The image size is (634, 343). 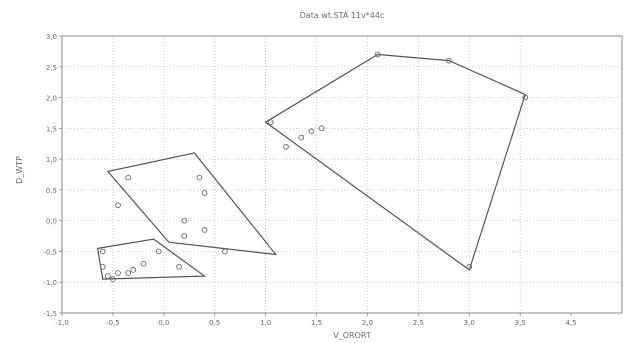 I want to click on y-tick-label: 3,0, so click(x=51, y=37).